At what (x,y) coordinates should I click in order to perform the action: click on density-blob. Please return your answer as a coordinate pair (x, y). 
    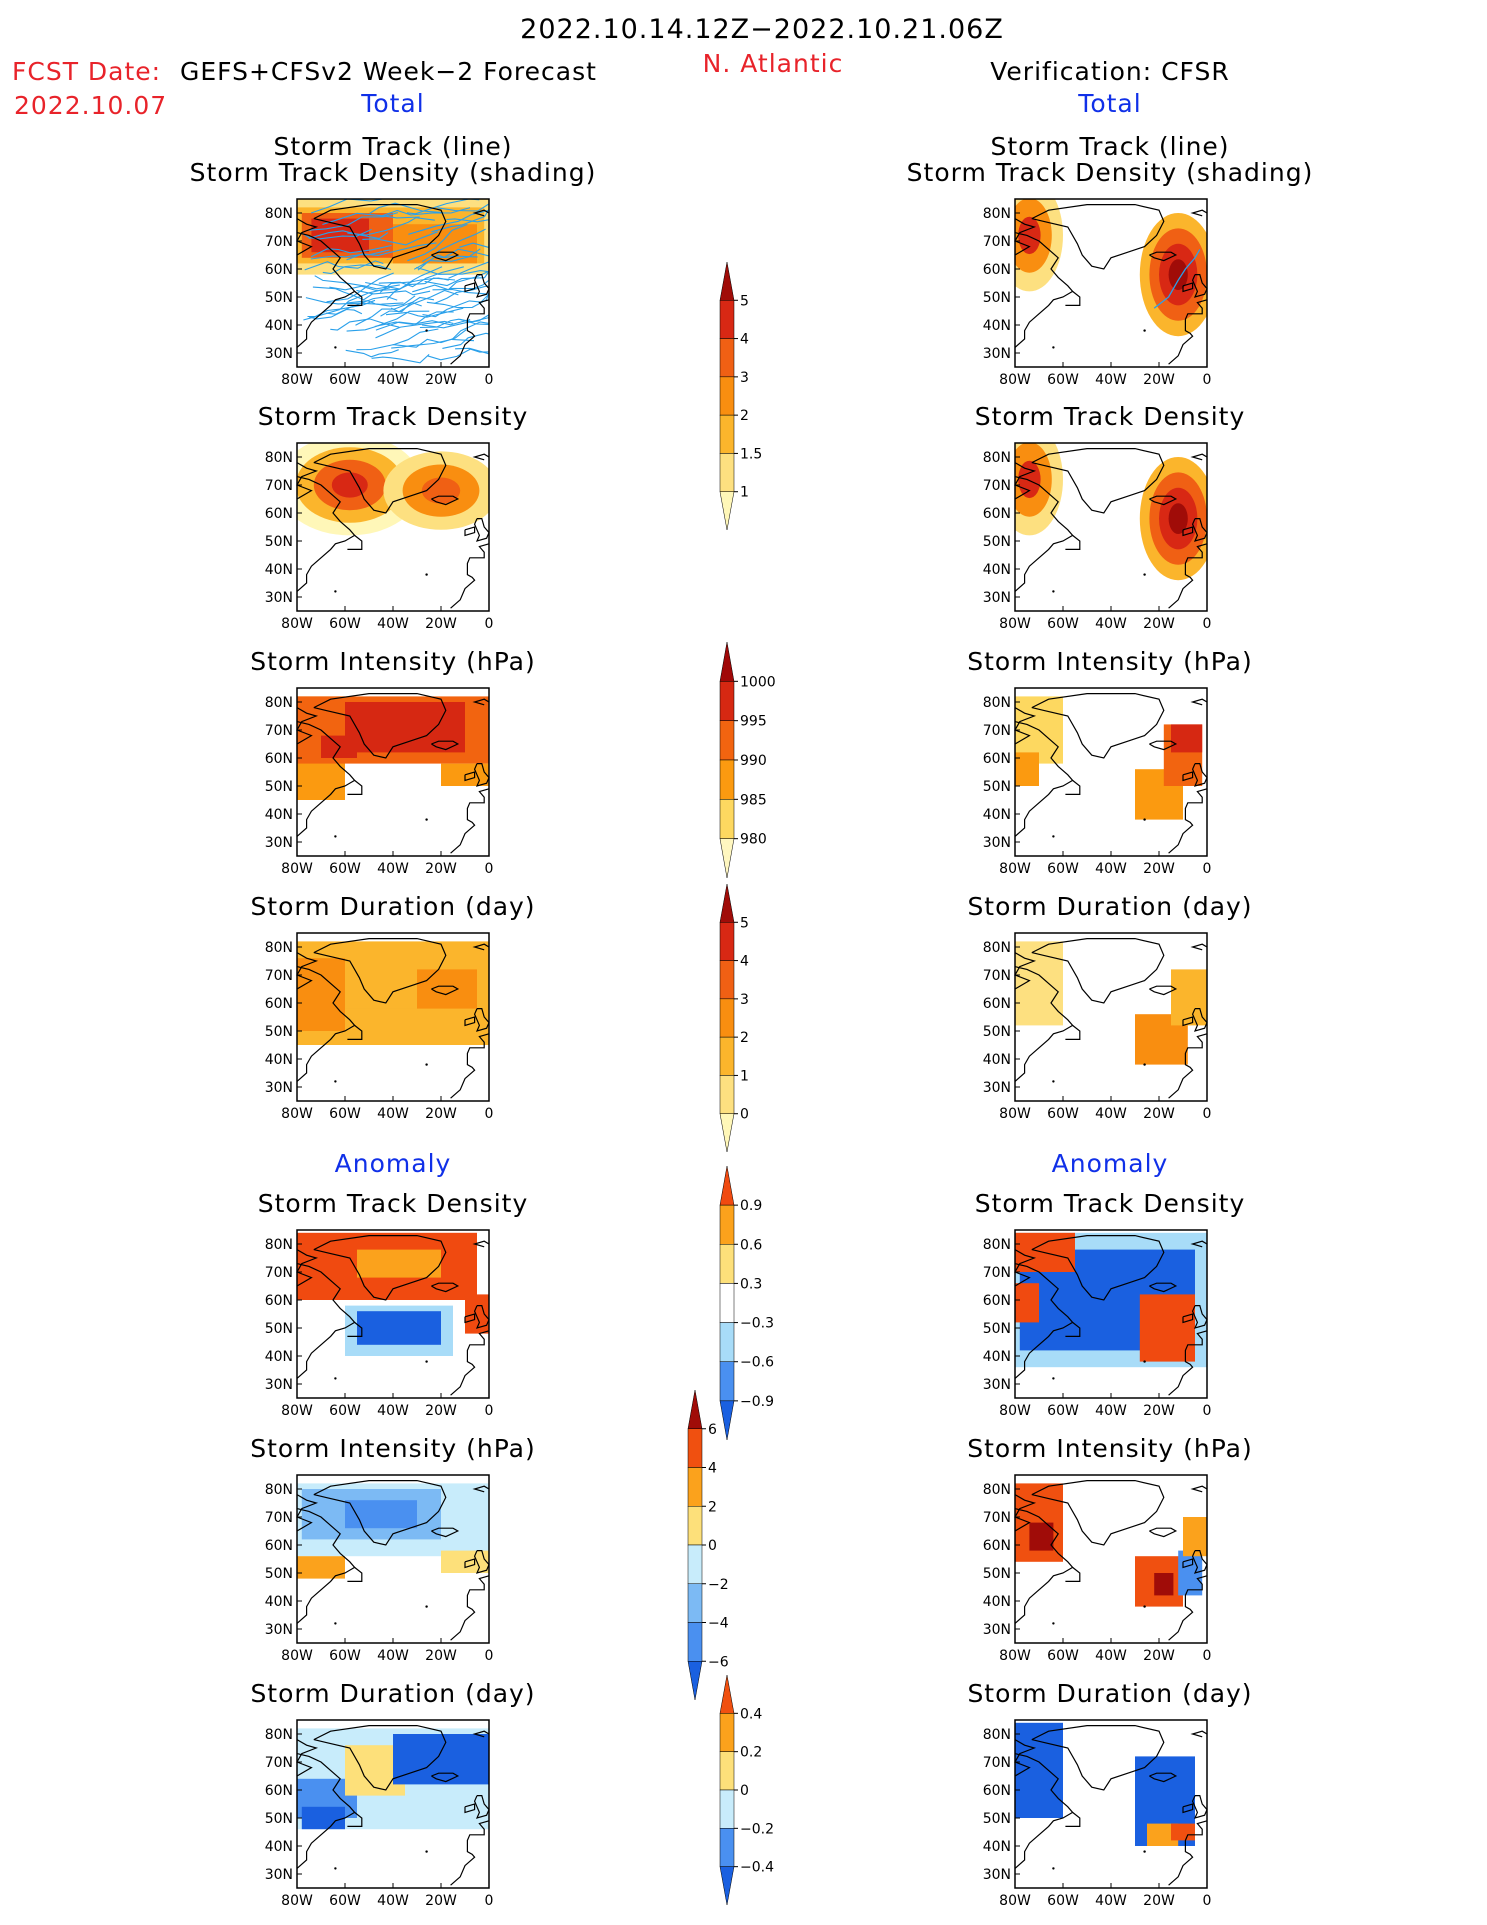
    Looking at the image, I should click on (1178, 274).